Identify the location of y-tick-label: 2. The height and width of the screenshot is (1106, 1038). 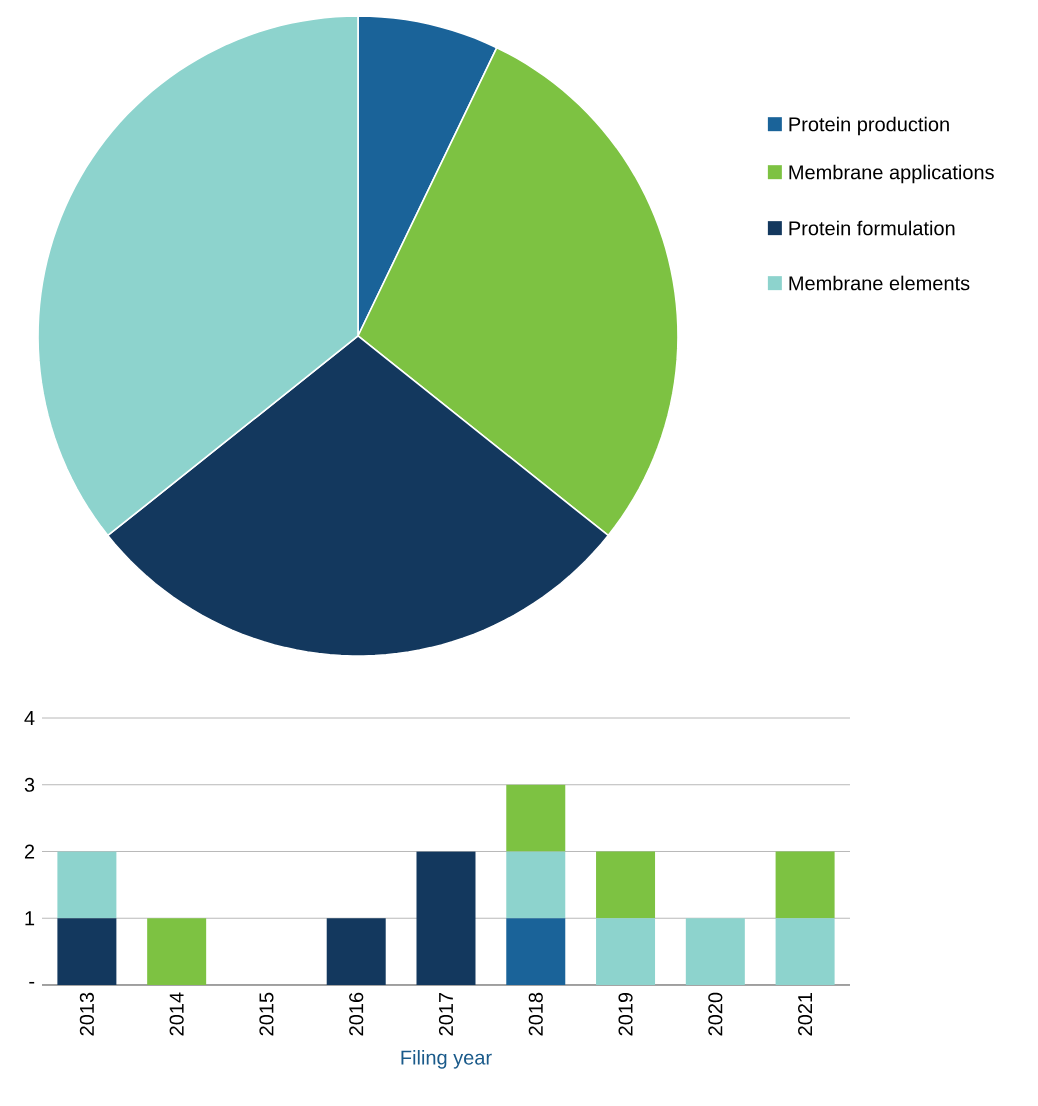
(29, 851).